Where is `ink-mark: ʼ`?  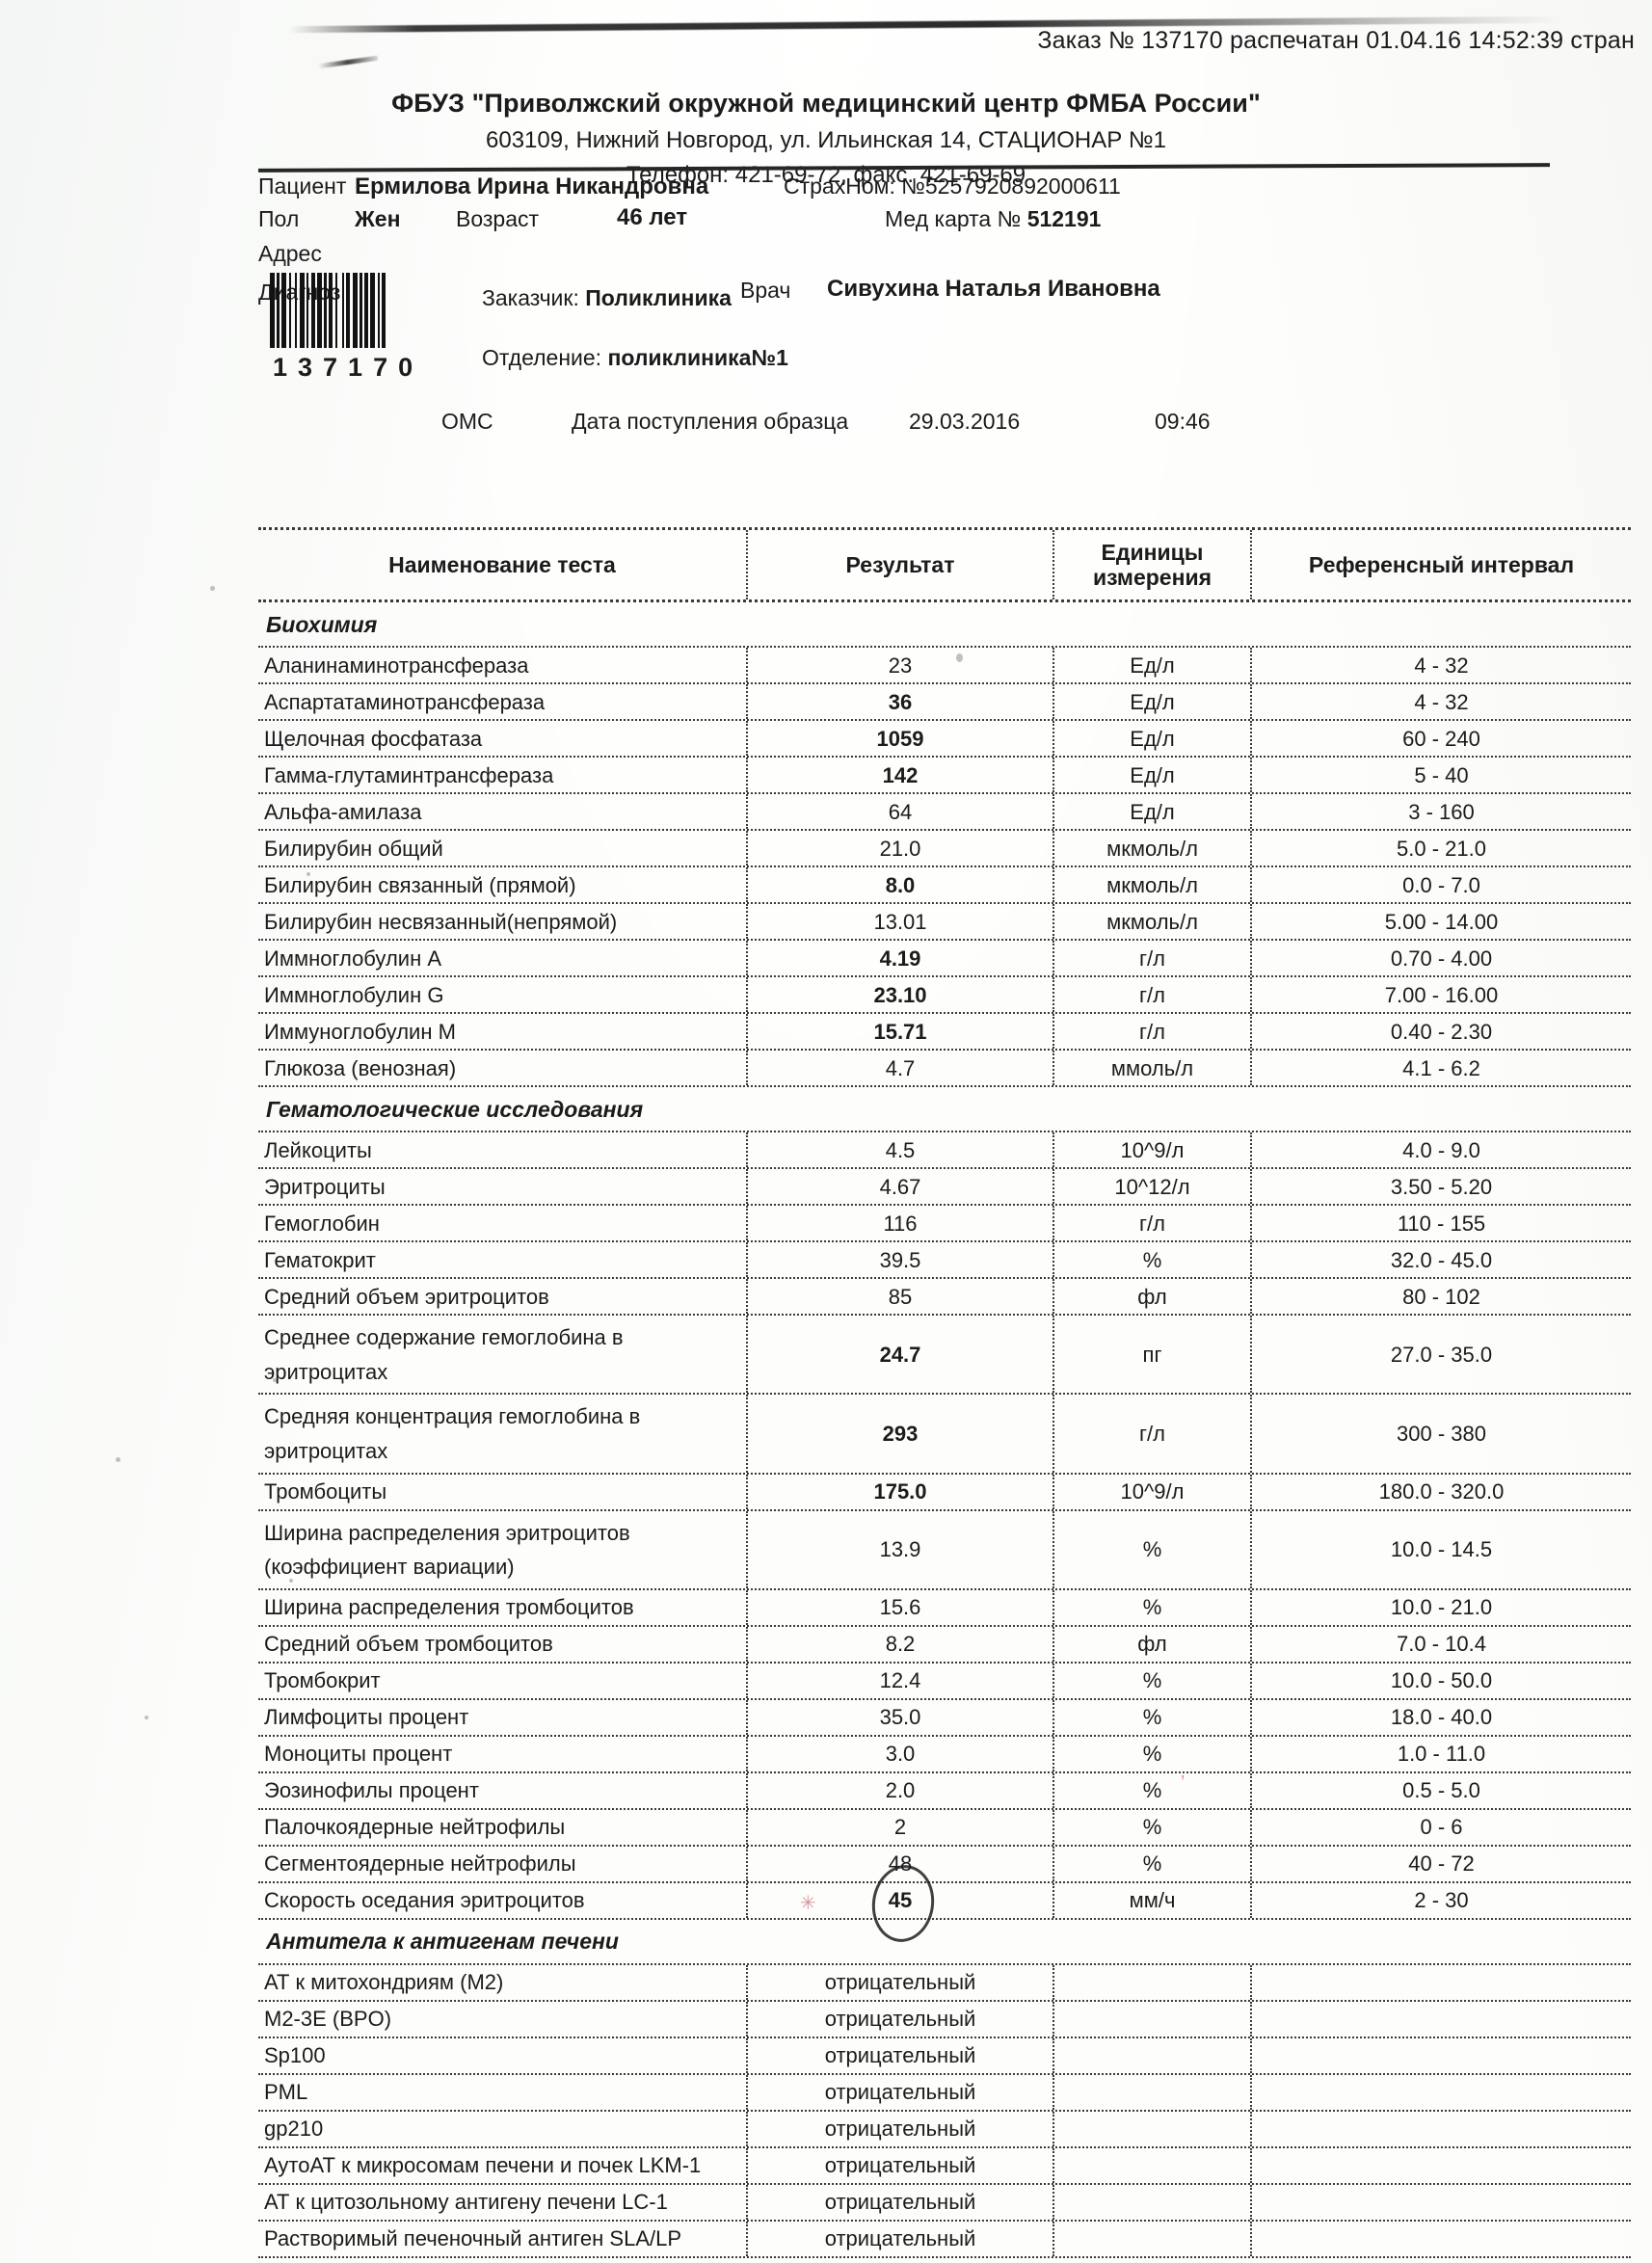 ink-mark: ʼ is located at coordinates (1184, 1784).